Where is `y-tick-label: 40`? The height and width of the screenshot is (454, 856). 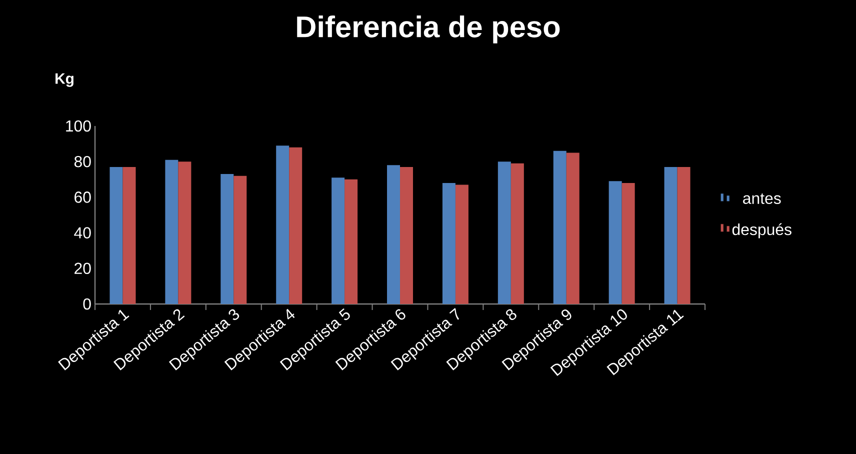 y-tick-label: 40 is located at coordinates (82, 232).